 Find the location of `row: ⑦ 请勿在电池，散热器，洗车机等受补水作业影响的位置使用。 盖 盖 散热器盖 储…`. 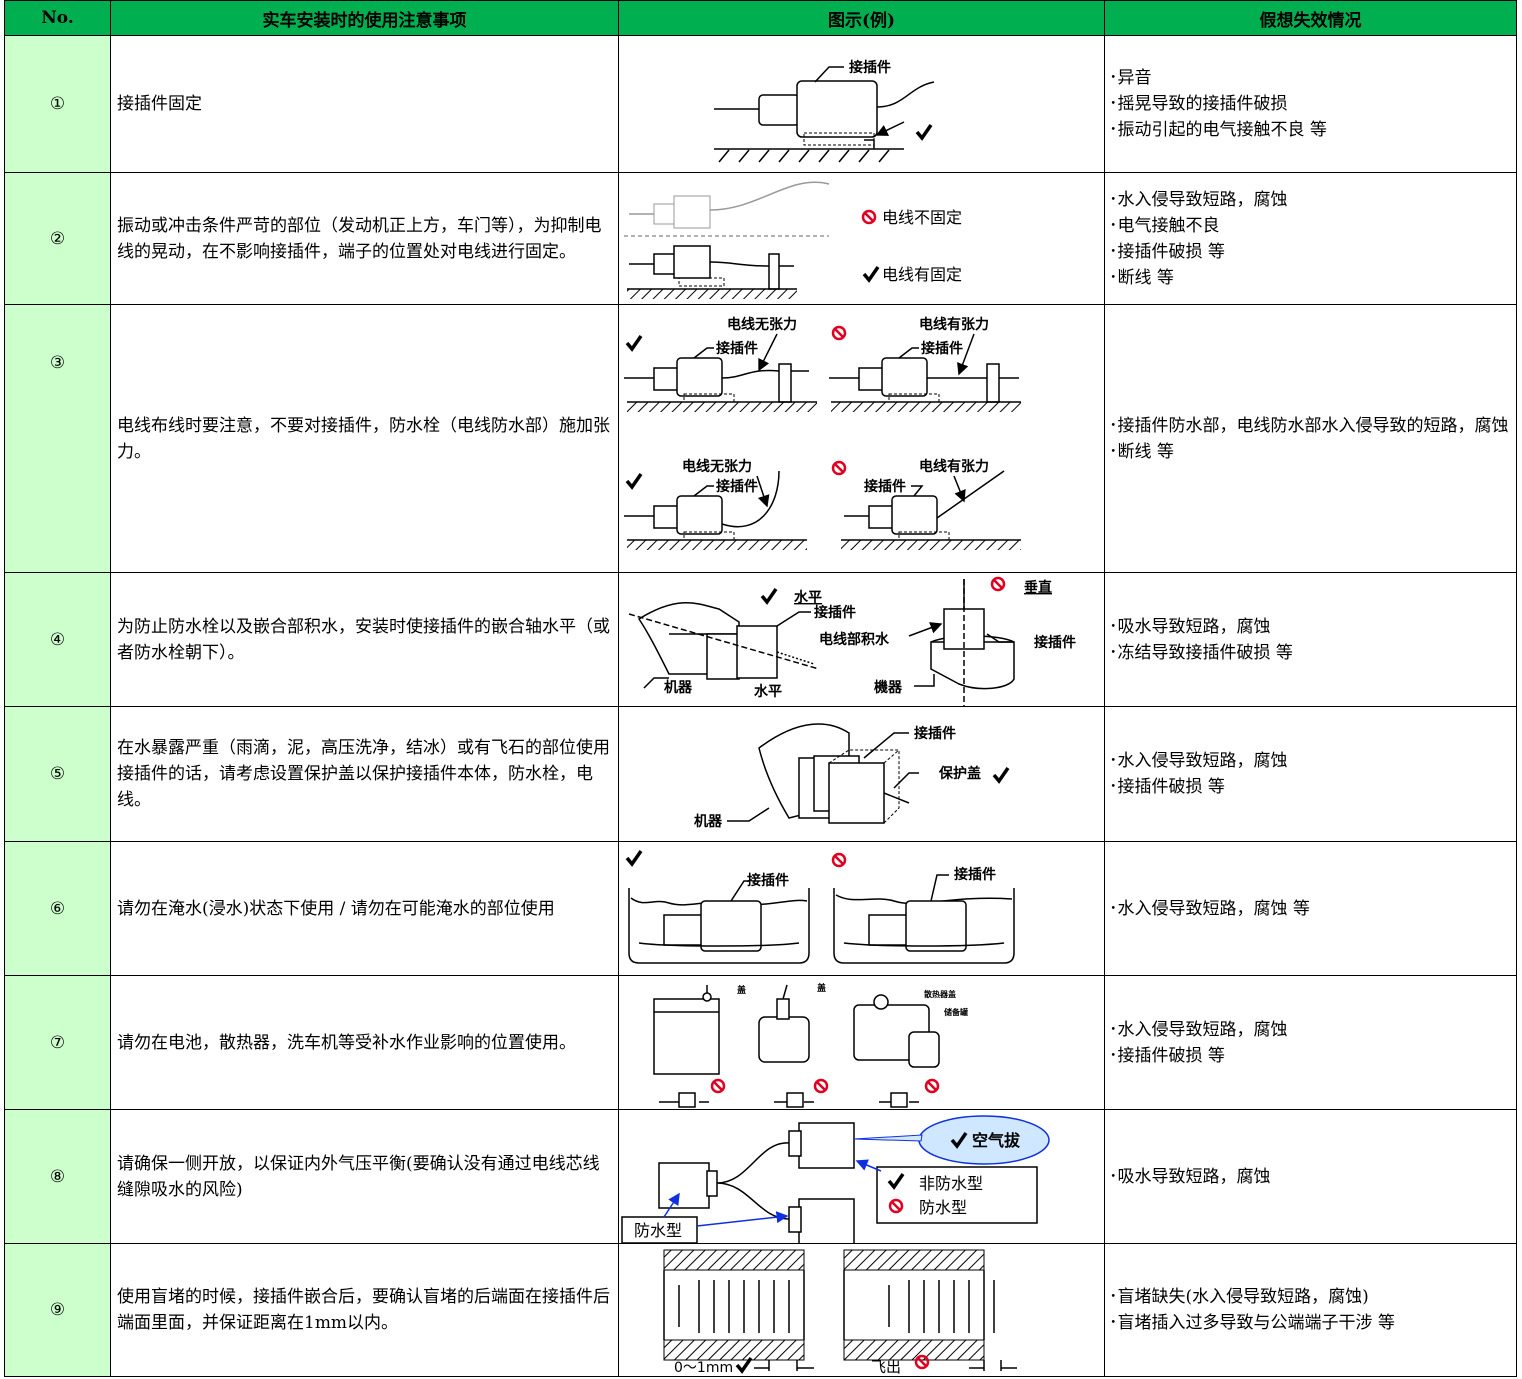

row: ⑦ 请勿在电池，散热器，洗车机等受补水作业影响的位置使用。 盖 盖 散热器盖 储… is located at coordinates (760, 1042).